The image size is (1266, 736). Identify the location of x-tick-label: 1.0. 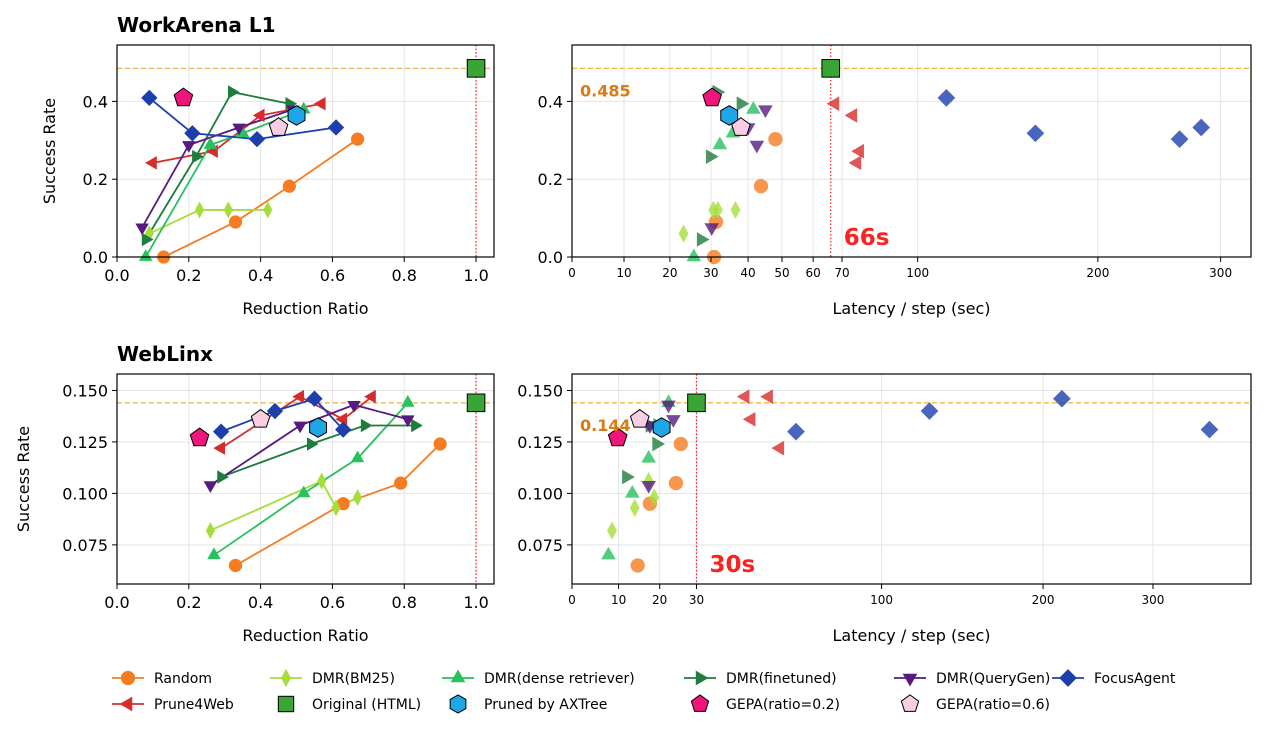
(475, 602).